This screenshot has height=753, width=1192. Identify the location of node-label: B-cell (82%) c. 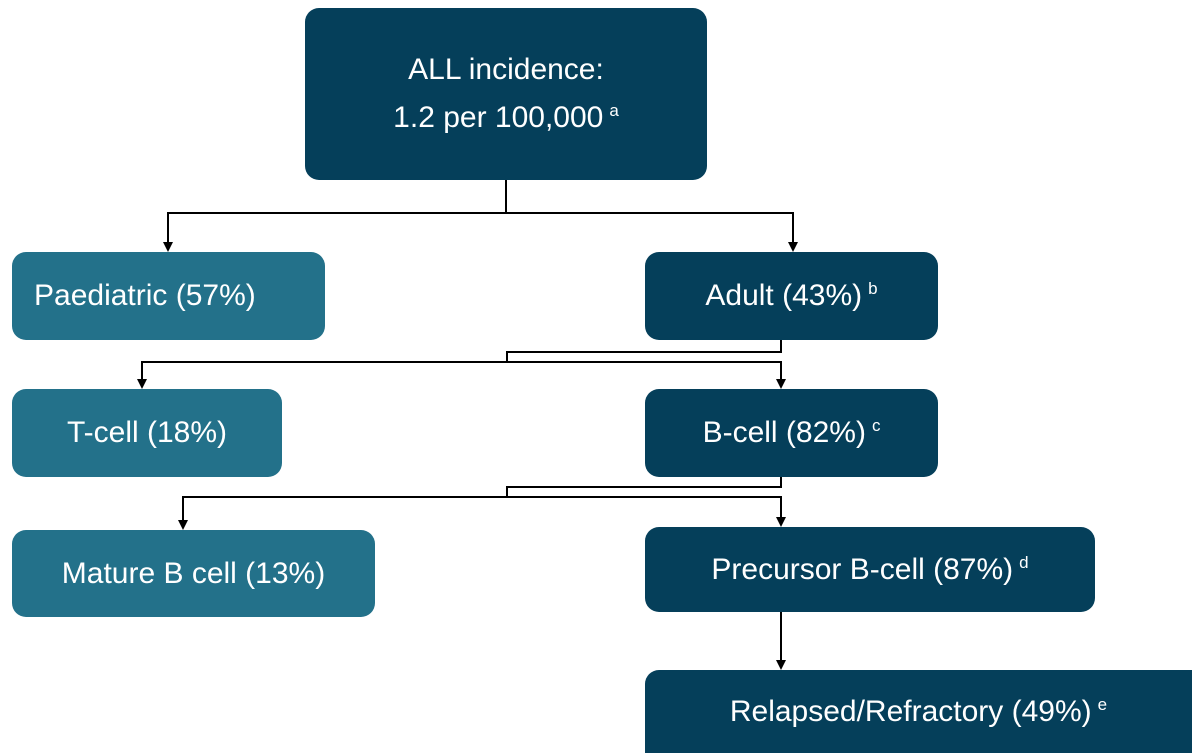
(792, 433).